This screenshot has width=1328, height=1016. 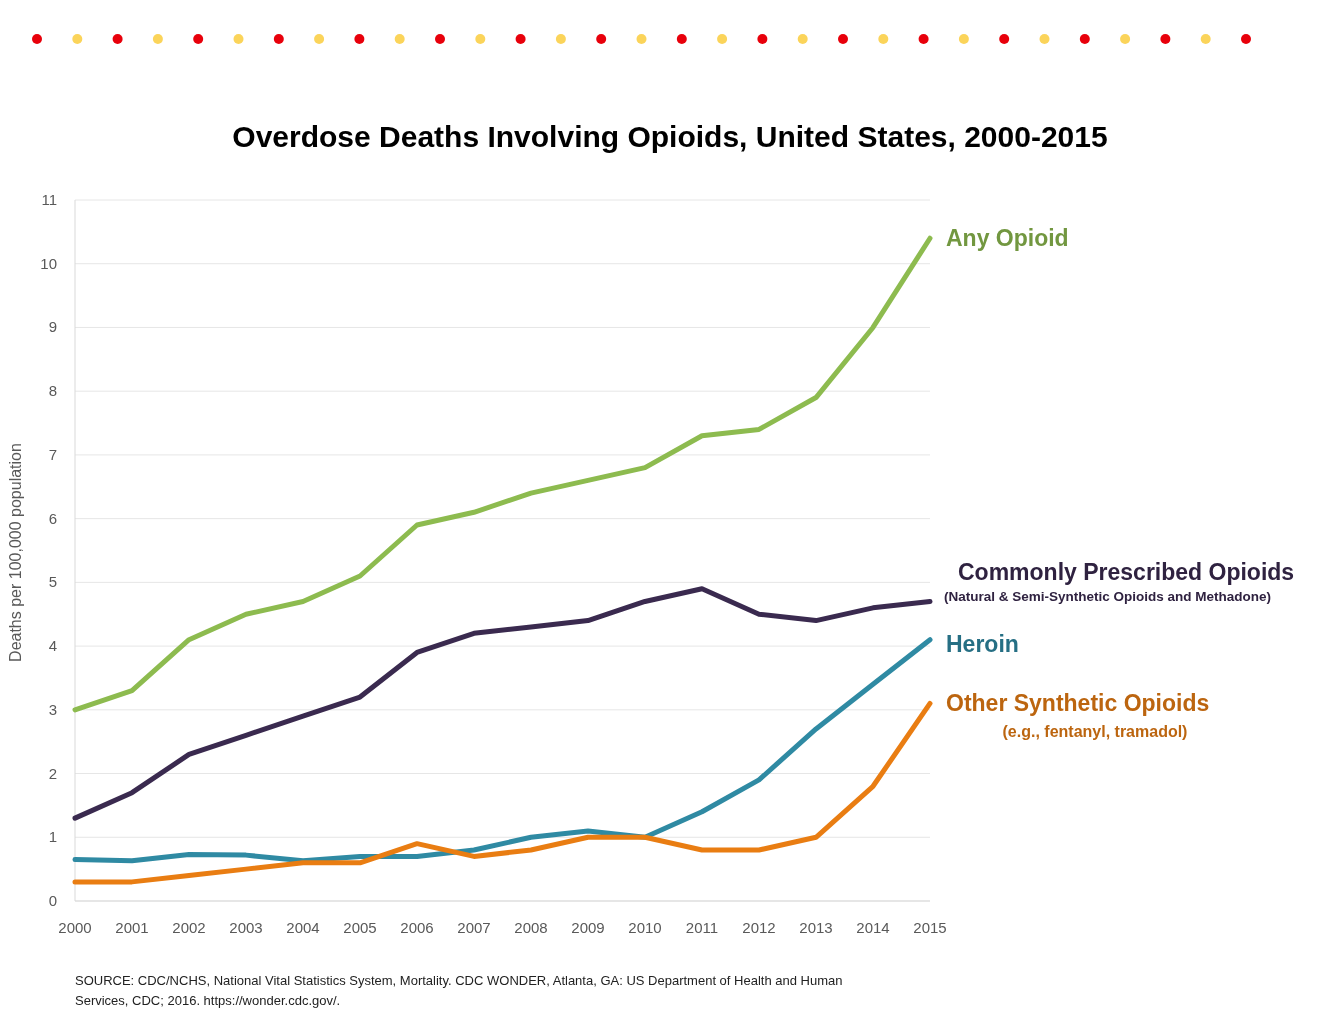 What do you see at coordinates (645, 927) in the screenshot?
I see `x-tick-label: 2010` at bounding box center [645, 927].